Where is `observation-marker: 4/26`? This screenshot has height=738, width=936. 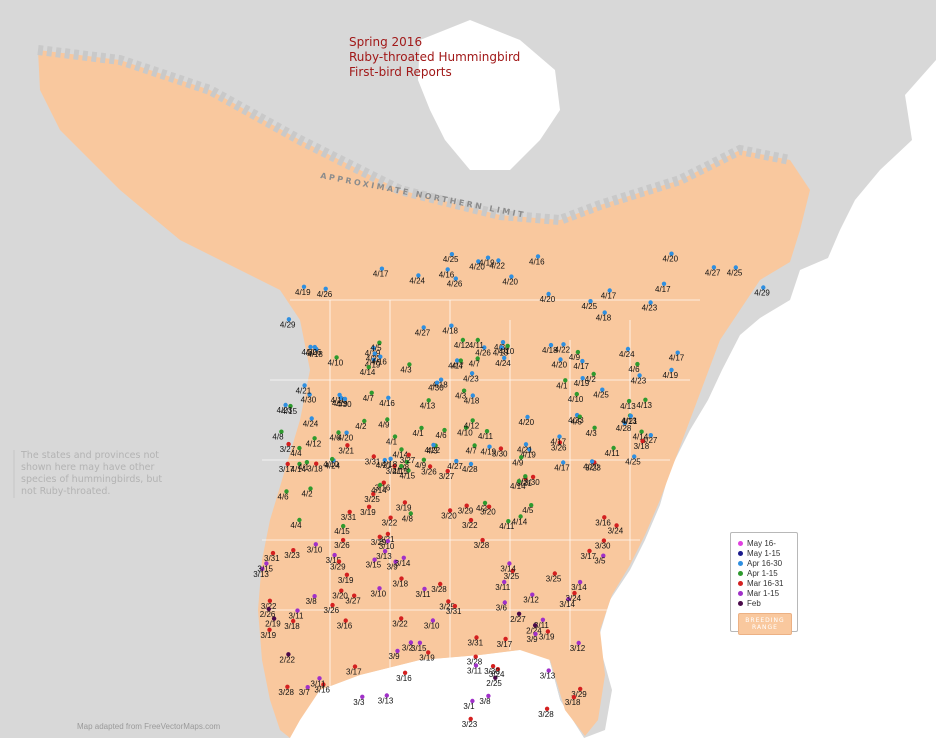
observation-marker: 4/26 is located at coordinates (483, 351).